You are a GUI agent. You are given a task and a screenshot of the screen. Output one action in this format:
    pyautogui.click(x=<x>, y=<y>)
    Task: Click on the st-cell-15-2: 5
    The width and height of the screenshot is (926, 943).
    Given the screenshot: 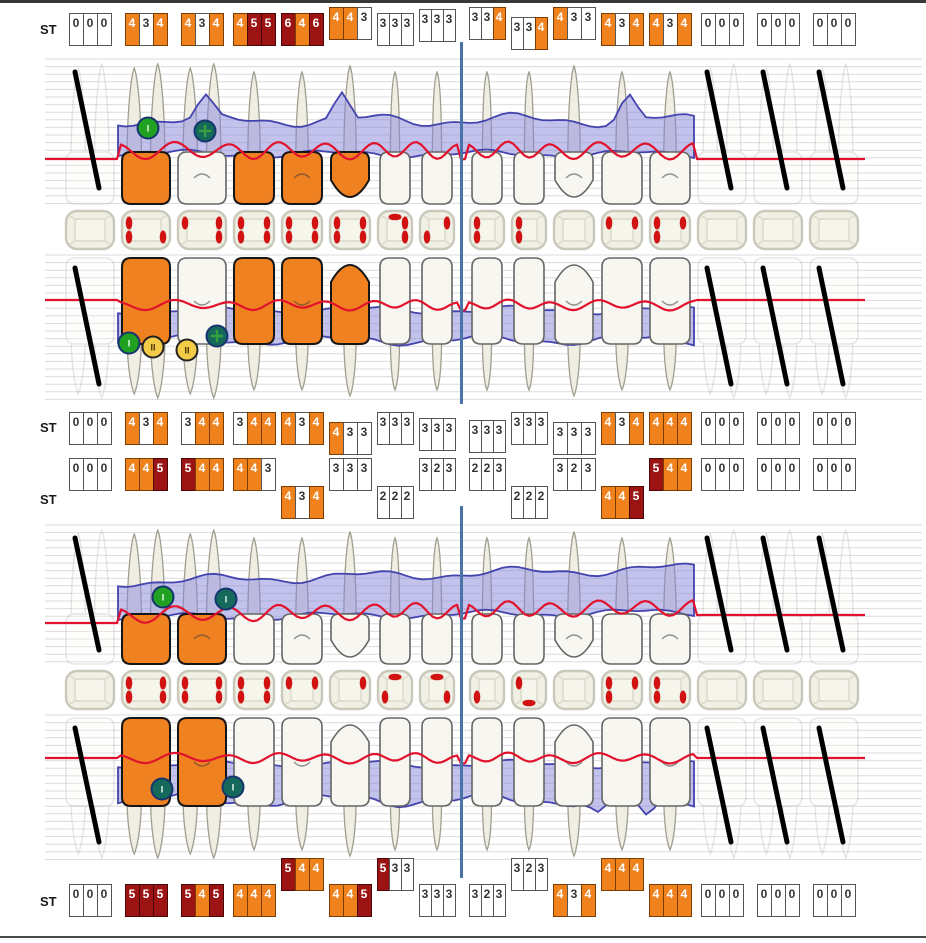 What is the action you would take?
    pyautogui.click(x=254, y=29)
    